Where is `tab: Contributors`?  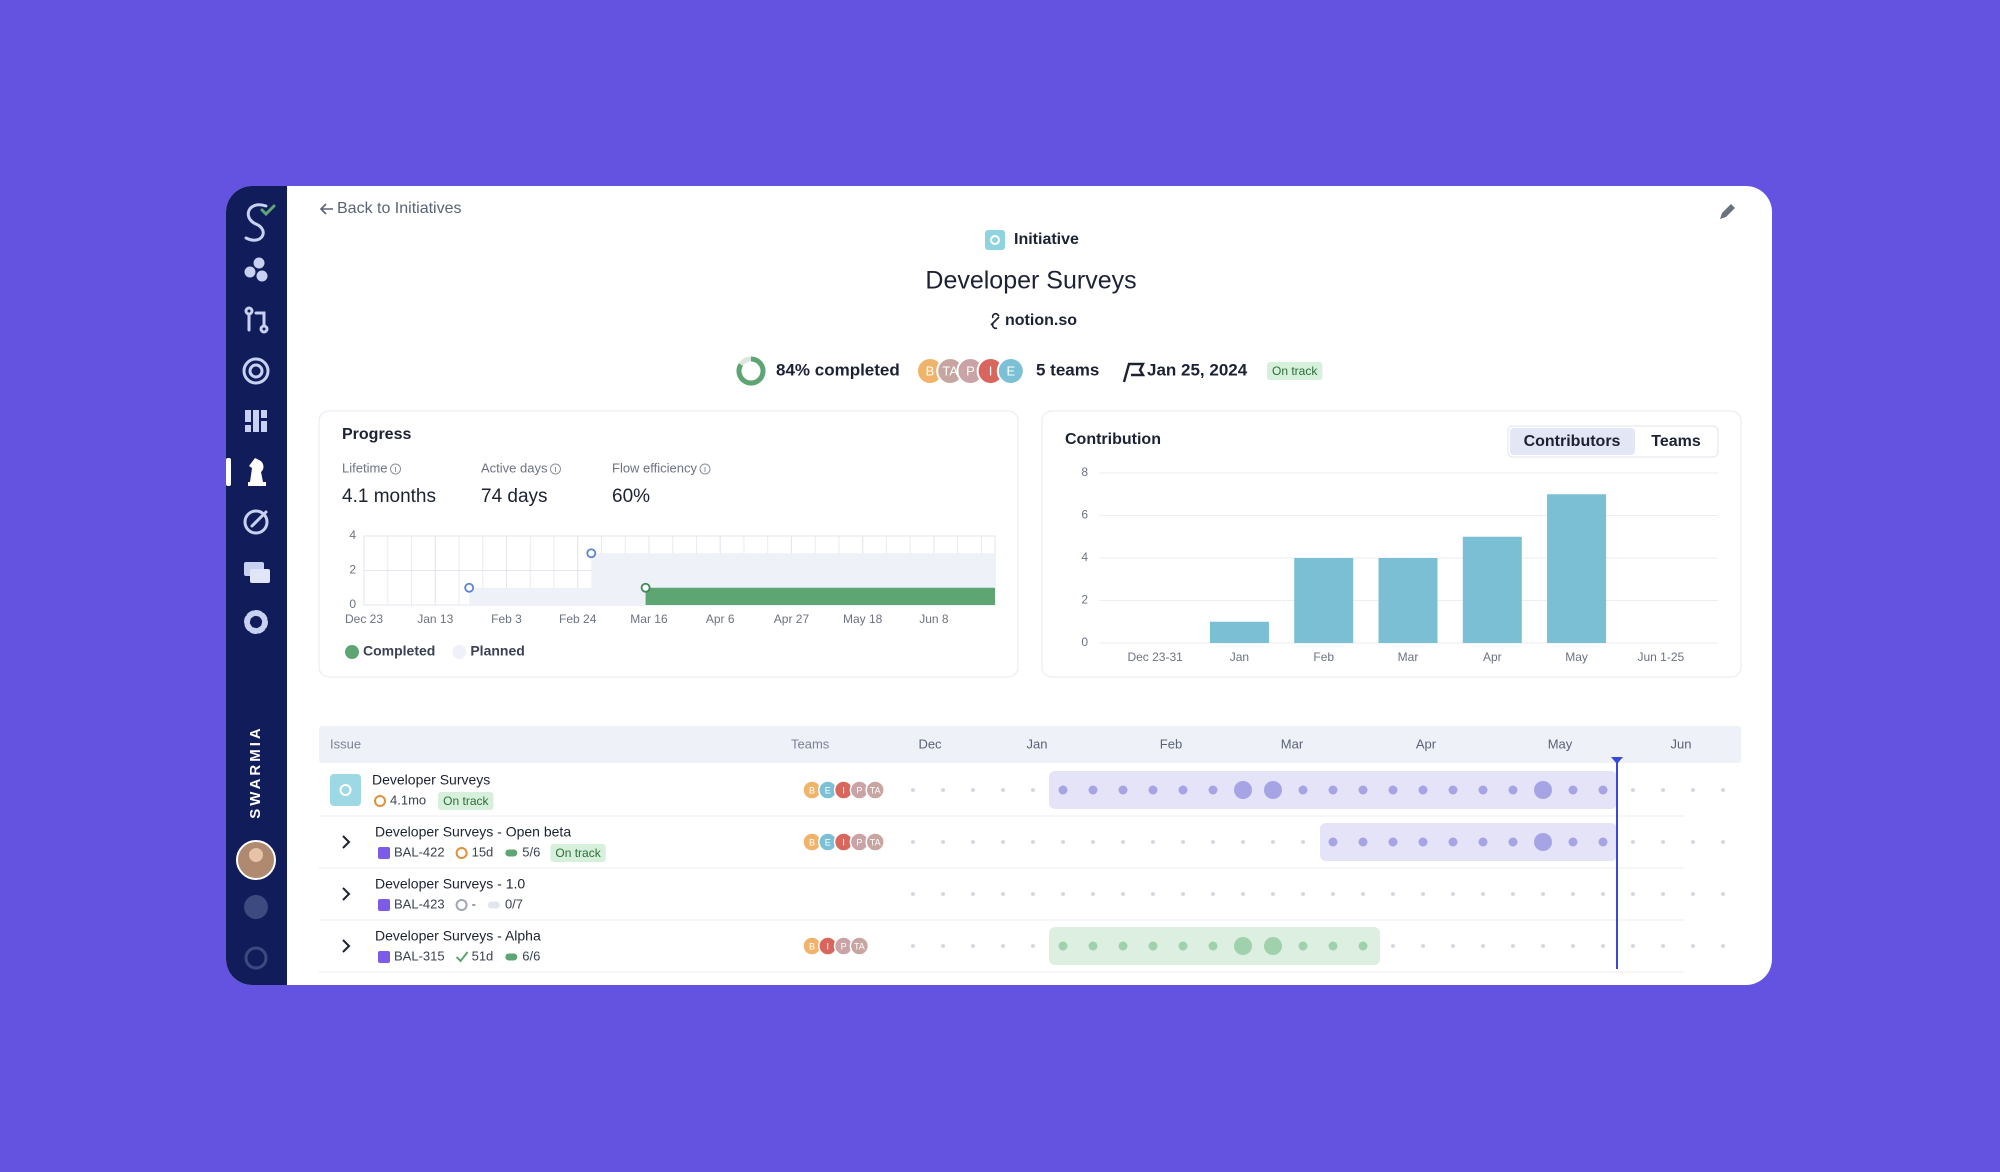 tab: Contributors is located at coordinates (1572, 441).